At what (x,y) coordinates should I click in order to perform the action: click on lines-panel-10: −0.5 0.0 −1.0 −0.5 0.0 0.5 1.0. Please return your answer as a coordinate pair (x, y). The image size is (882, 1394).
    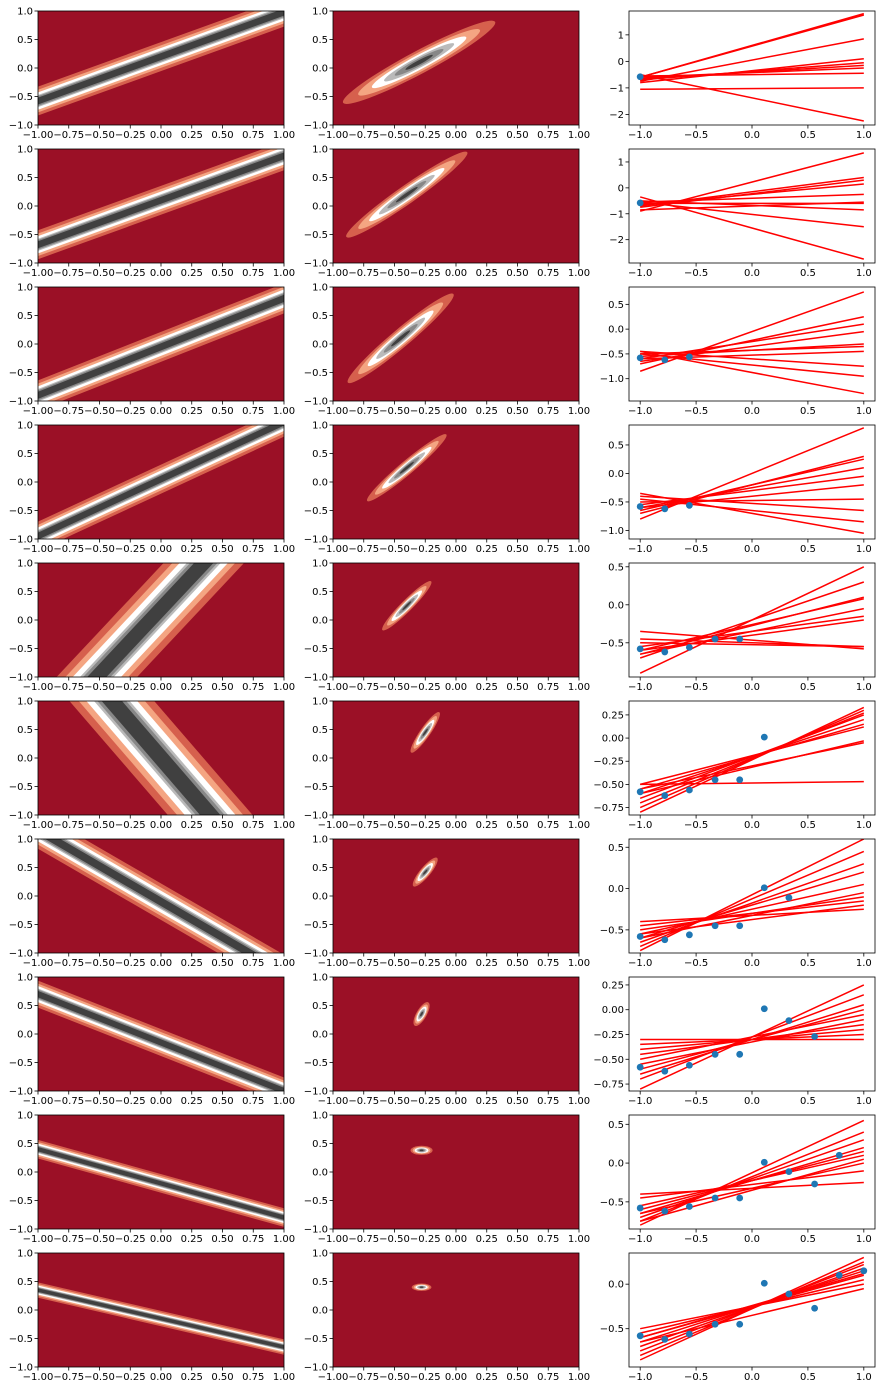
    Looking at the image, I should click on (738, 1317).